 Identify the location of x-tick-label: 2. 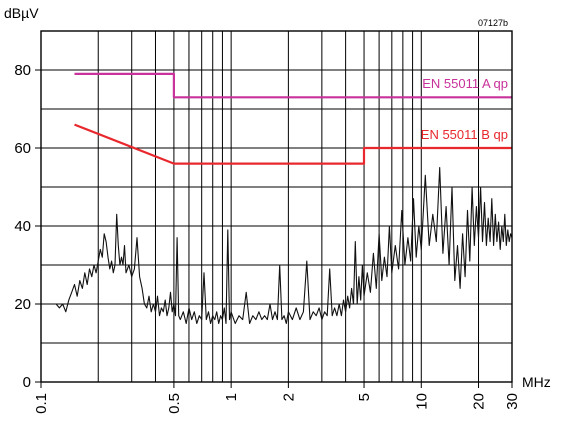
(288, 397).